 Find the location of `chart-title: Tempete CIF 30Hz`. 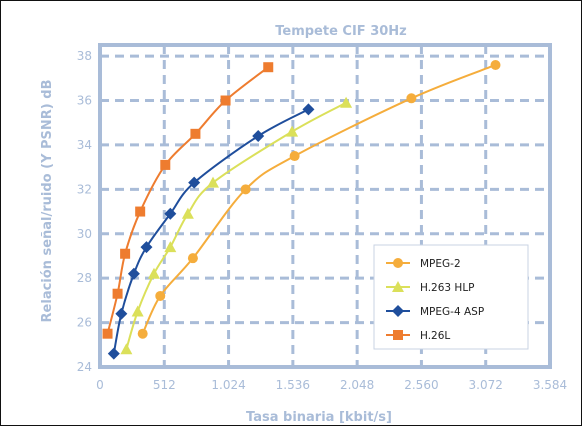

chart-title: Tempete CIF 30Hz is located at coordinates (341, 31).